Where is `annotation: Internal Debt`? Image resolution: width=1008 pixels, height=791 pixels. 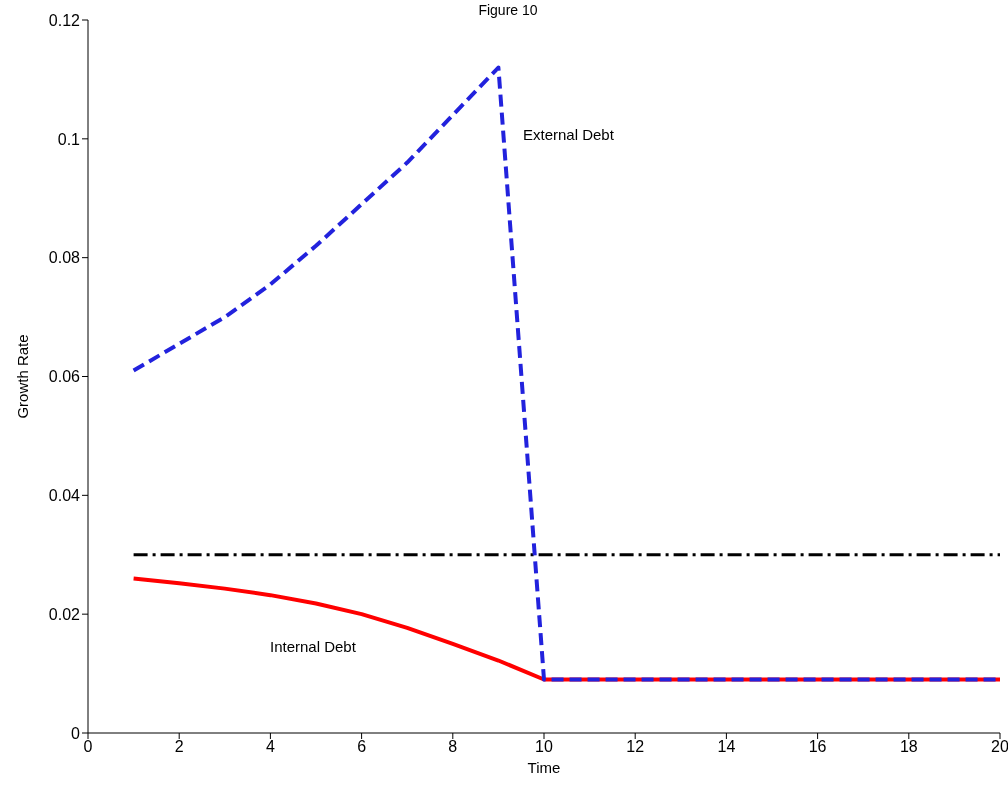
annotation: Internal Debt is located at coordinates (313, 646).